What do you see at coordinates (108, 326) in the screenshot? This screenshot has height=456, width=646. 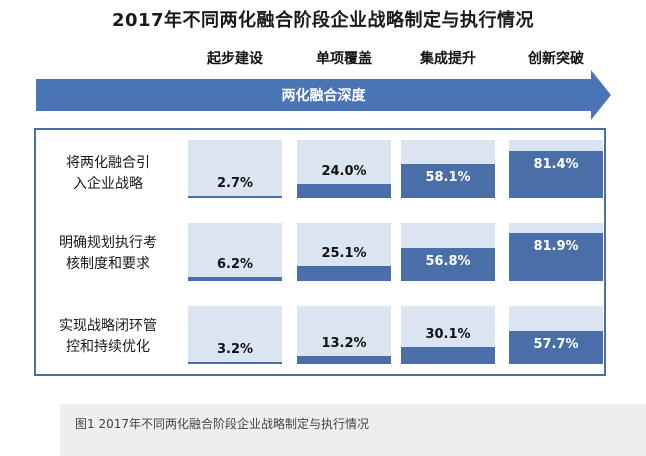 I see `row-label-line: 实现战略闭环管` at bounding box center [108, 326].